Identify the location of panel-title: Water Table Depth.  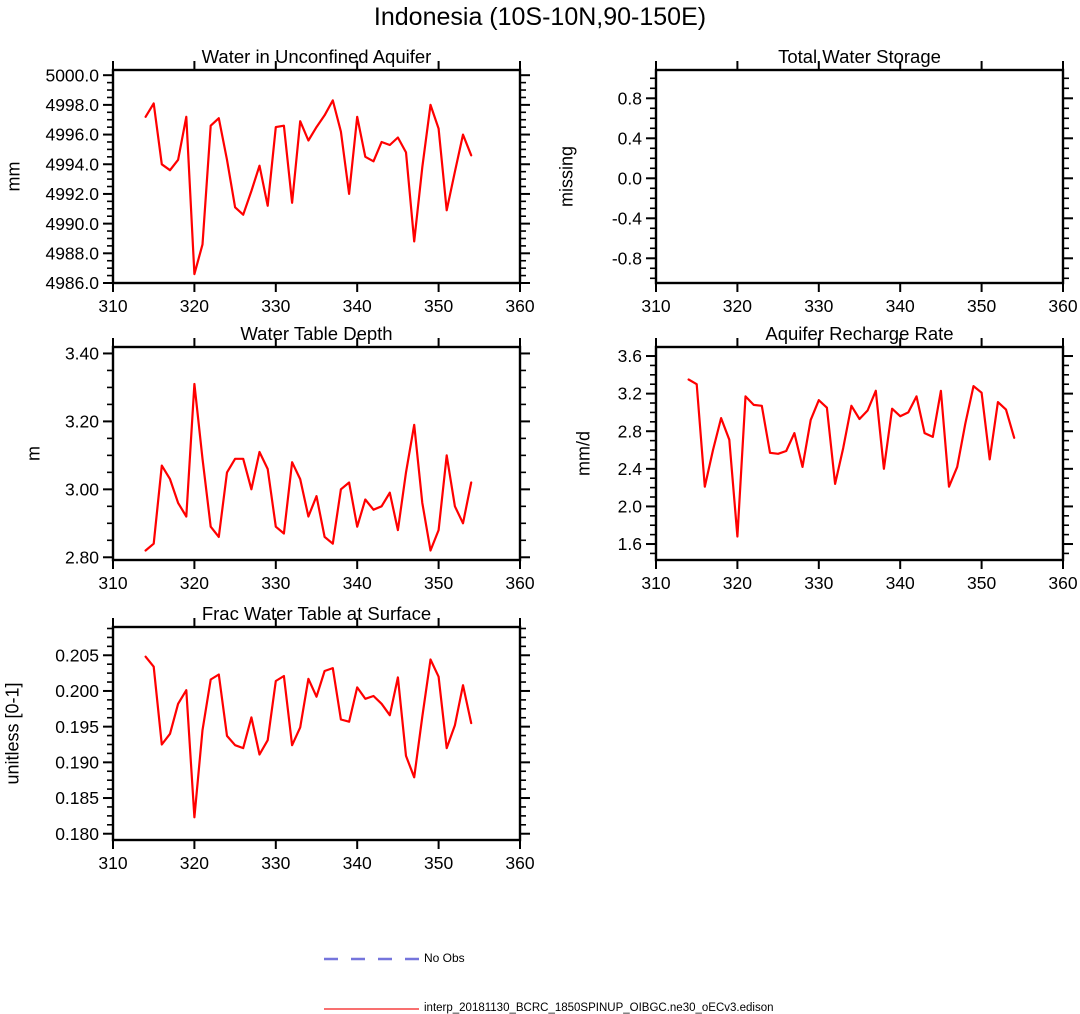
(316, 333).